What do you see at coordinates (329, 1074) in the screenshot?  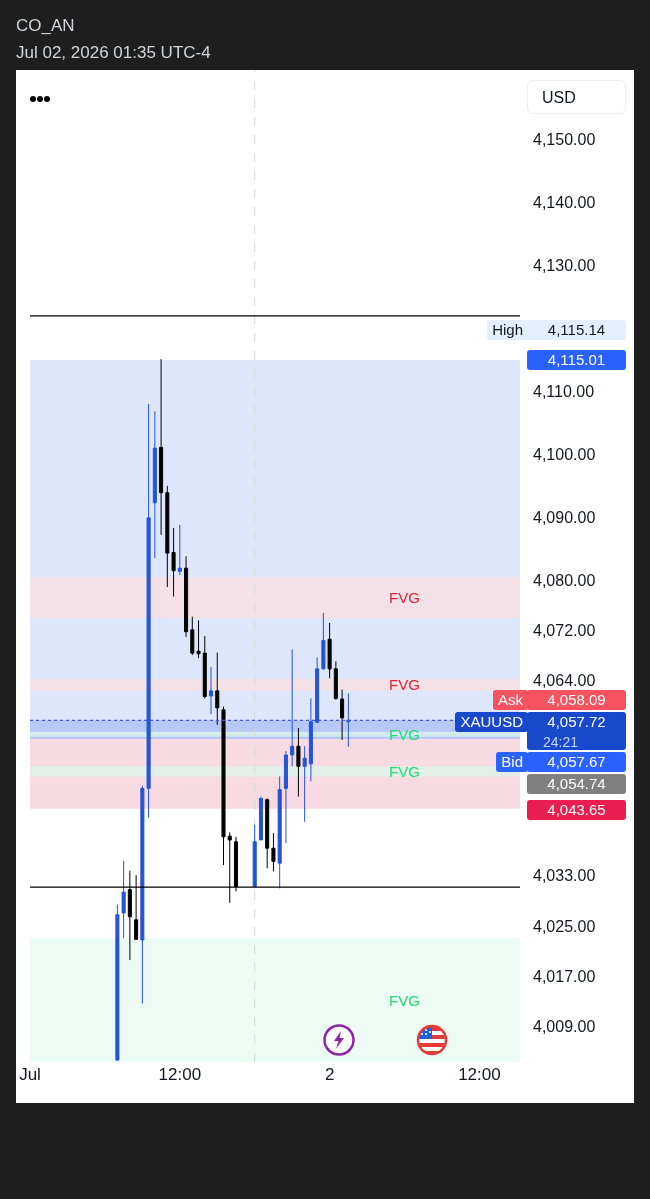 I see `x-tick-label: 2` at bounding box center [329, 1074].